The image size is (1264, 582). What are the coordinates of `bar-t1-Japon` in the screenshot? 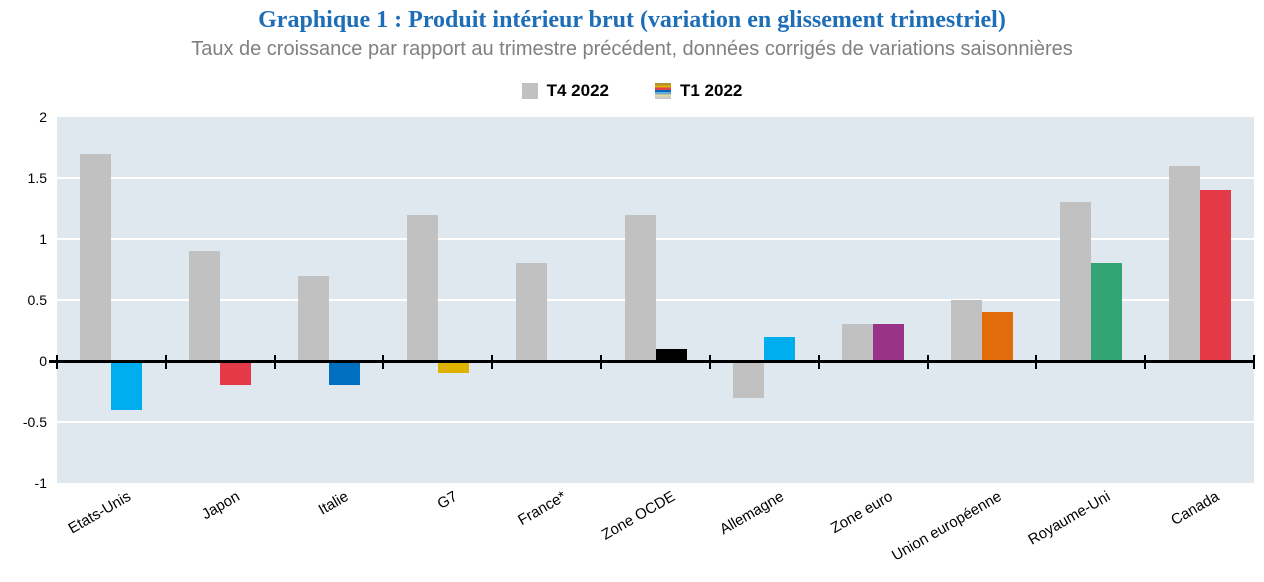 It's located at (236, 373).